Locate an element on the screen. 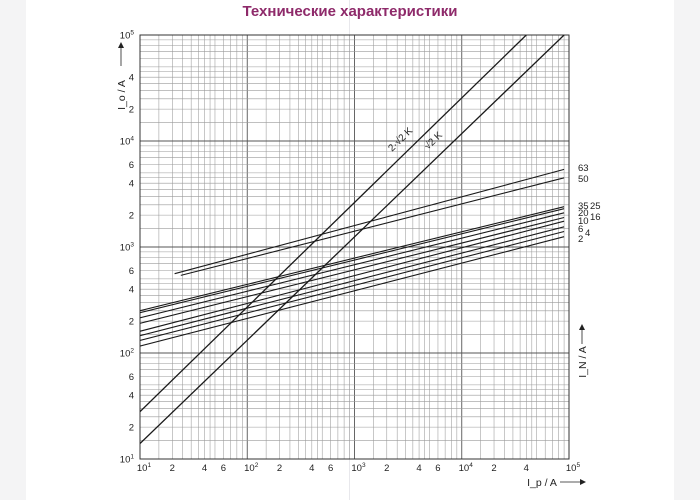  x-tick-label: 10² is located at coordinates (251, 468).